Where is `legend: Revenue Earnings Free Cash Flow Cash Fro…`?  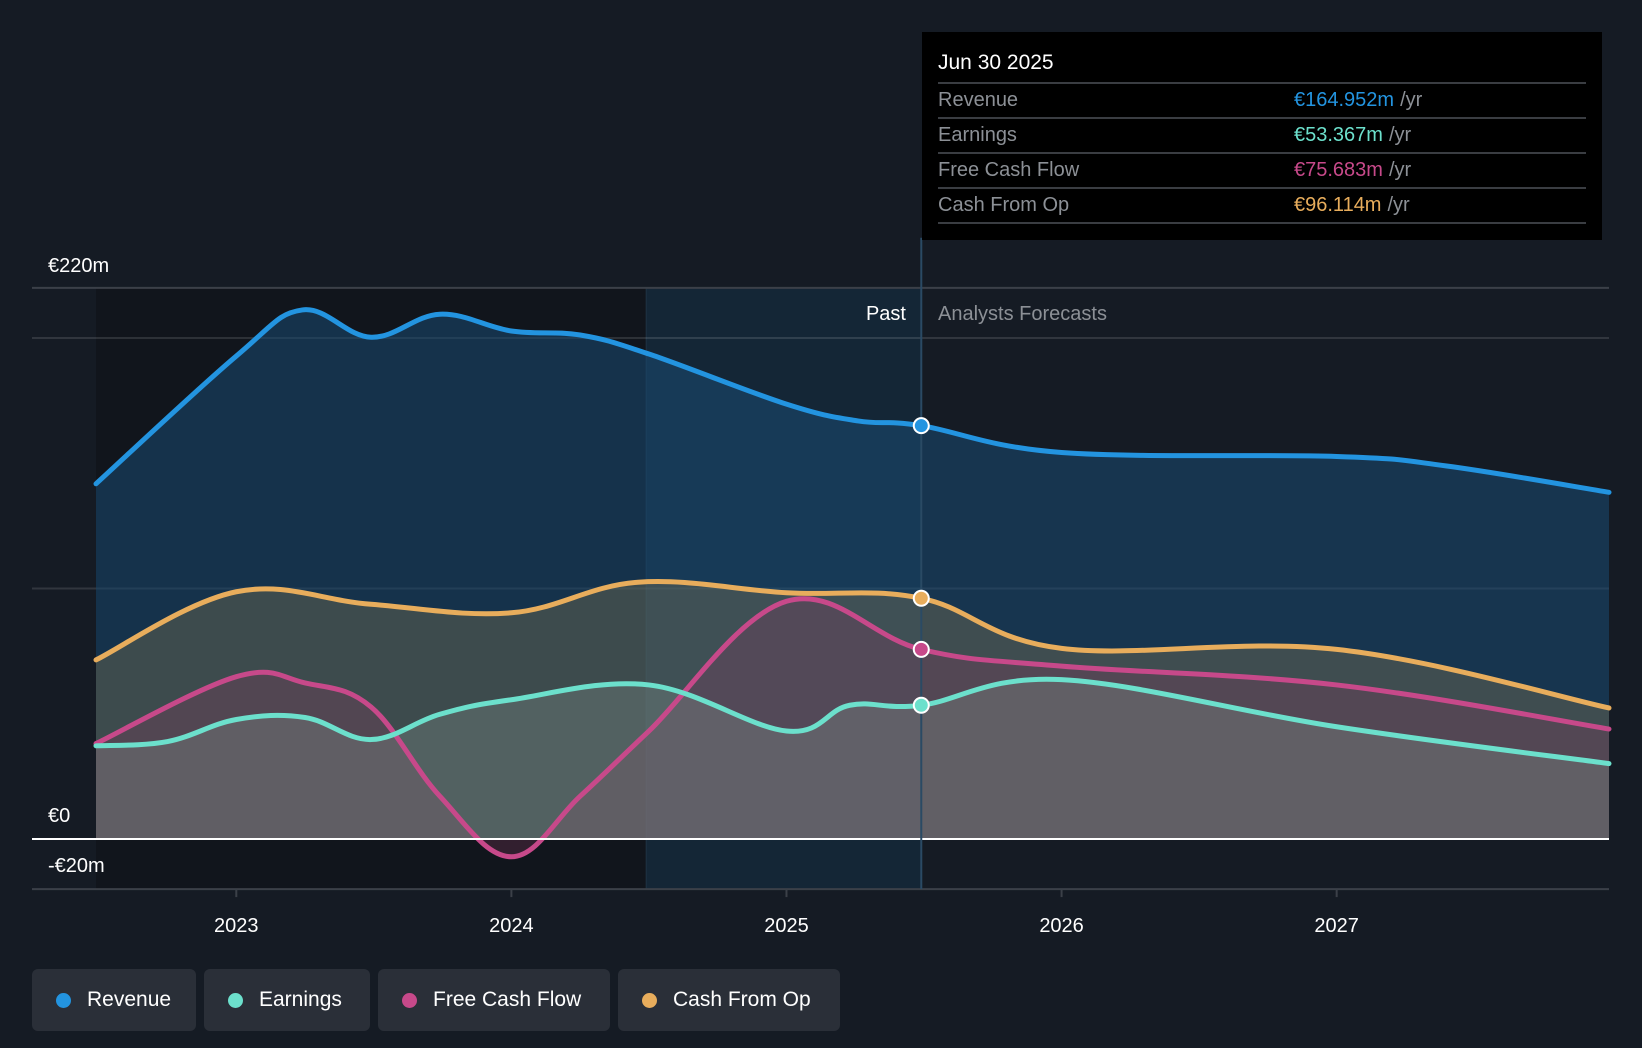
legend: Revenue Earnings Free Cash Flow Cash Fro… is located at coordinates (436, 1000).